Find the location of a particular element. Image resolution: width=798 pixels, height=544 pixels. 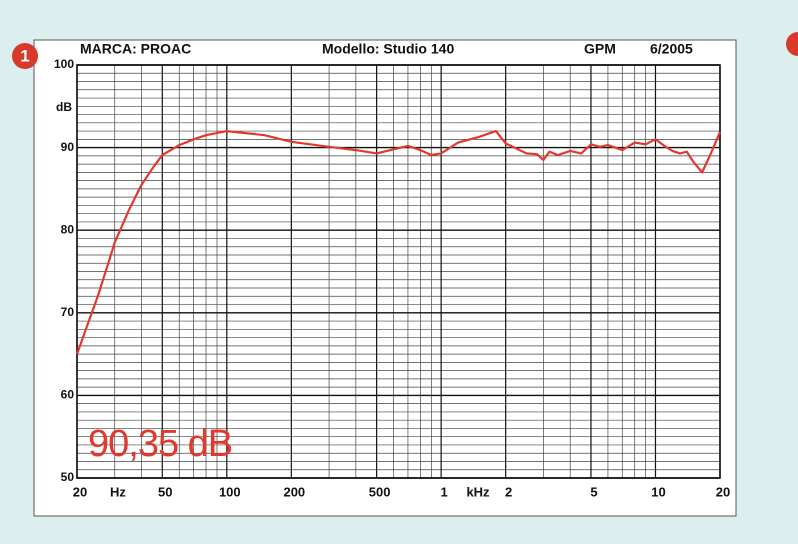

badge is located at coordinates (25, 56).